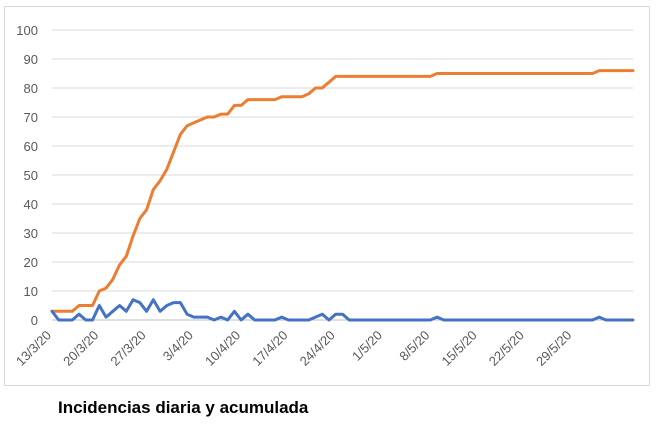 The height and width of the screenshot is (440, 660). I want to click on y-tick-label: 60, so click(31, 146).